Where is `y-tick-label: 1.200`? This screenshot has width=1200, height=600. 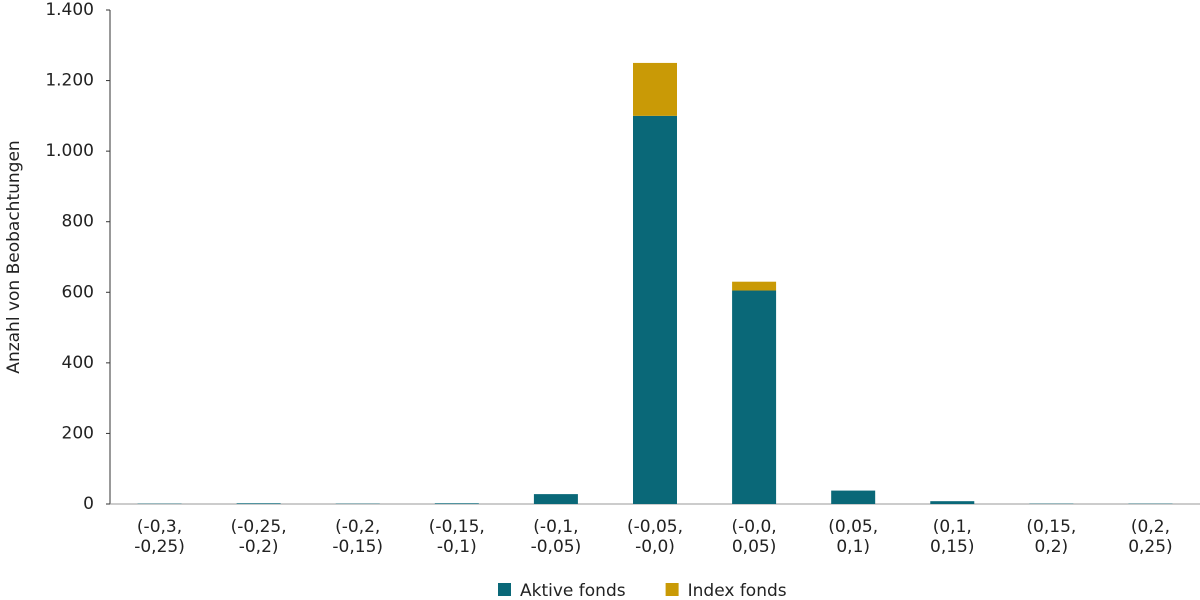
y-tick-label: 1.200 is located at coordinates (69, 81).